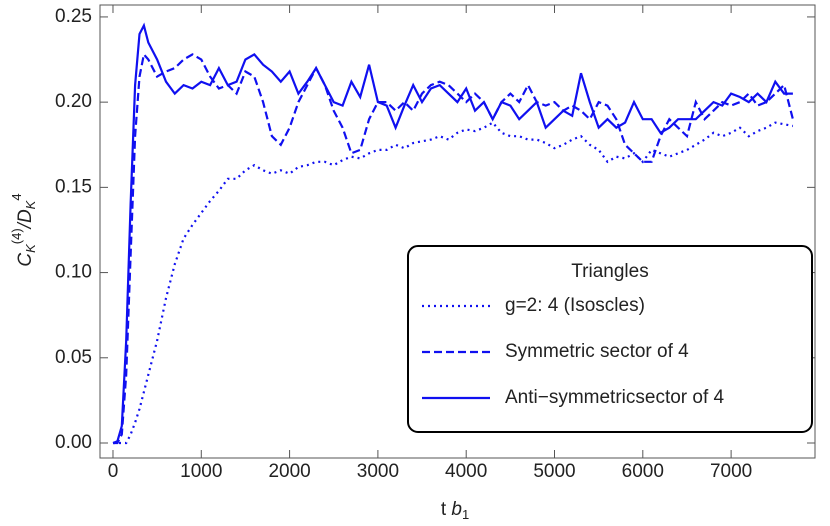 The height and width of the screenshot is (526, 830). What do you see at coordinates (554, 471) in the screenshot?
I see `x-tick-label: 5000` at bounding box center [554, 471].